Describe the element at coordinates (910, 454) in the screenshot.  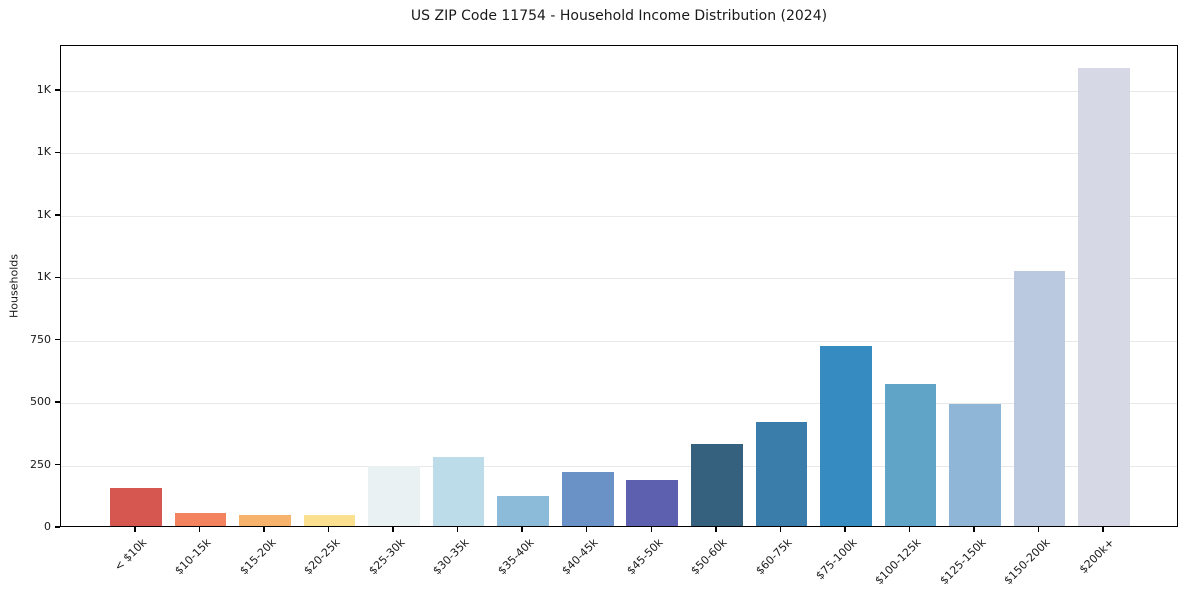
I see `bar-100-125k` at that location.